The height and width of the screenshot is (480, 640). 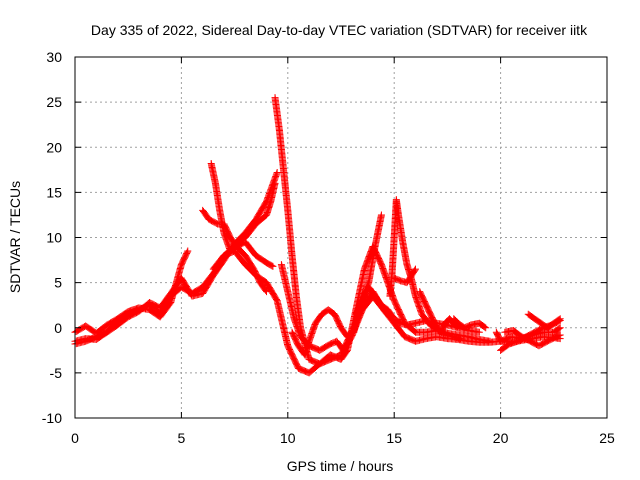 What do you see at coordinates (182, 438) in the screenshot?
I see `x-tick-label: 5` at bounding box center [182, 438].